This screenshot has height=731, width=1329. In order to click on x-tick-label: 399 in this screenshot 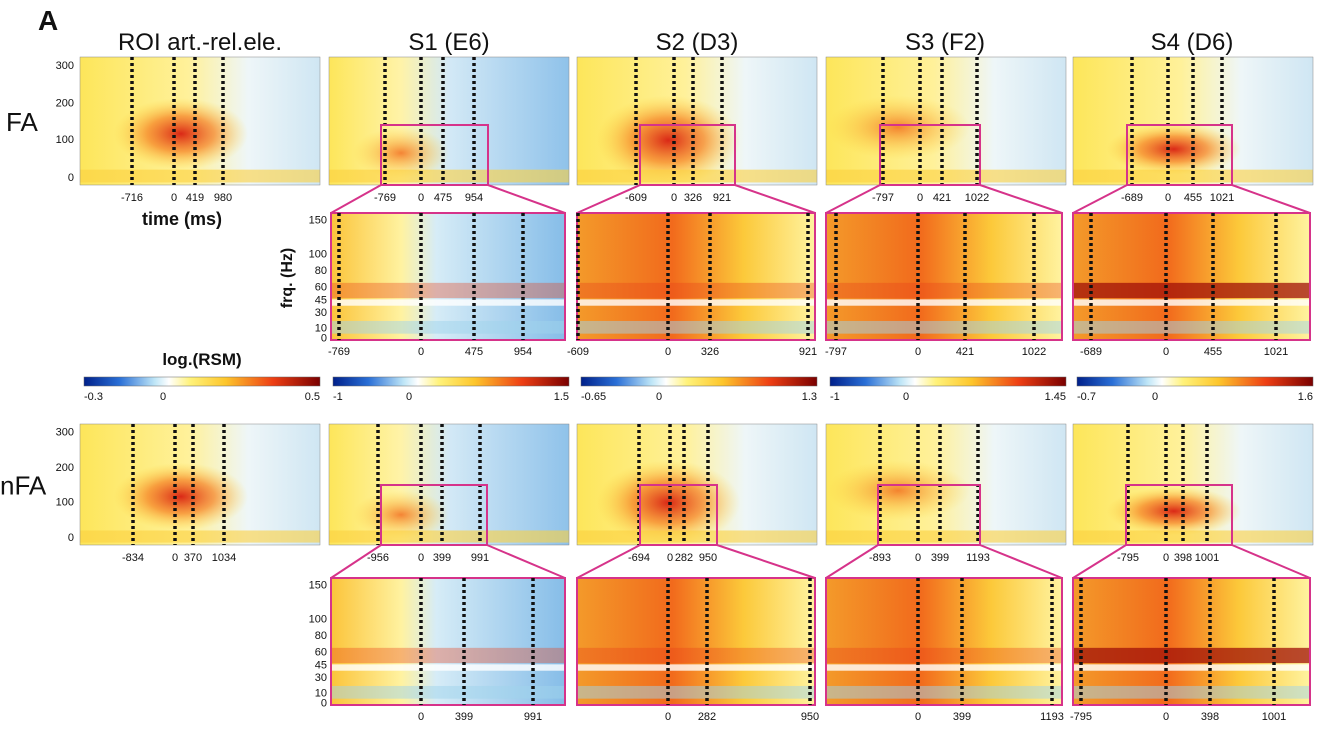, I will do `click(940, 558)`.